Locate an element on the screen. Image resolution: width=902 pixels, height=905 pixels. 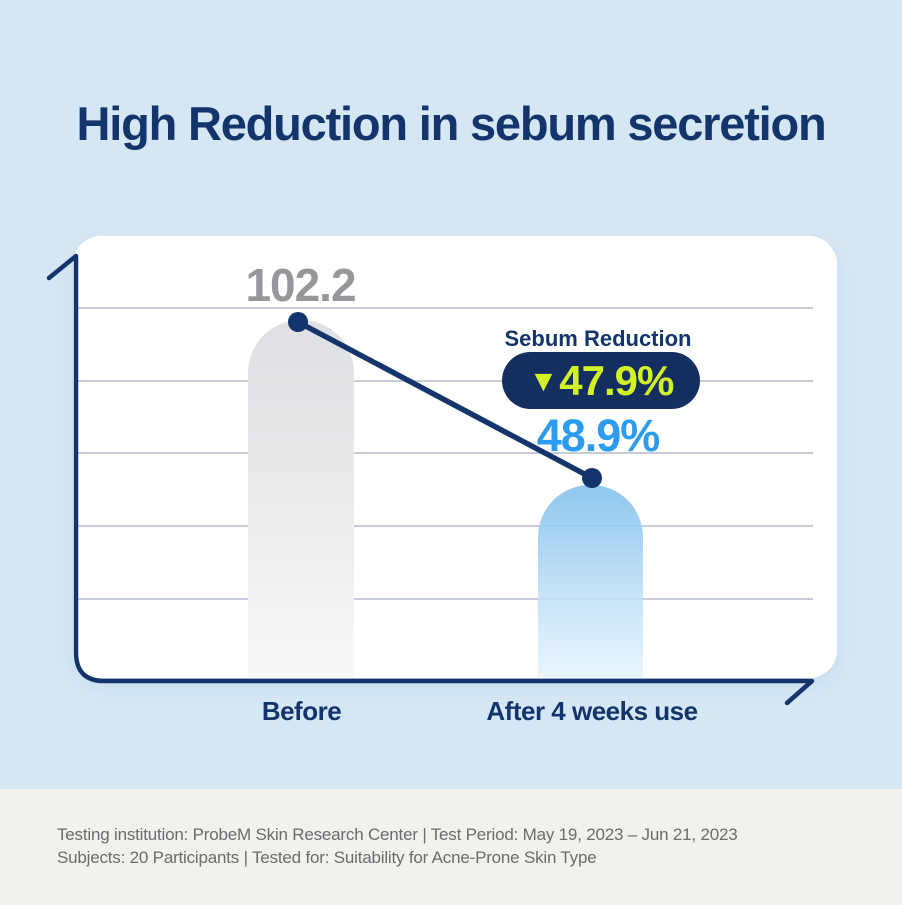
after-value: 48.9% is located at coordinates (598, 435).